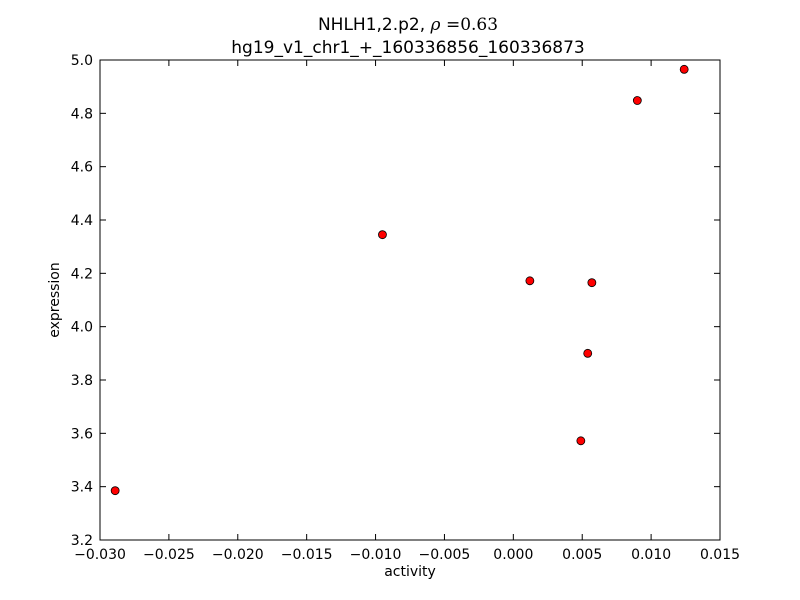 This screenshot has height=600, width=800. I want to click on x-tick-label: −0.020, so click(238, 555).